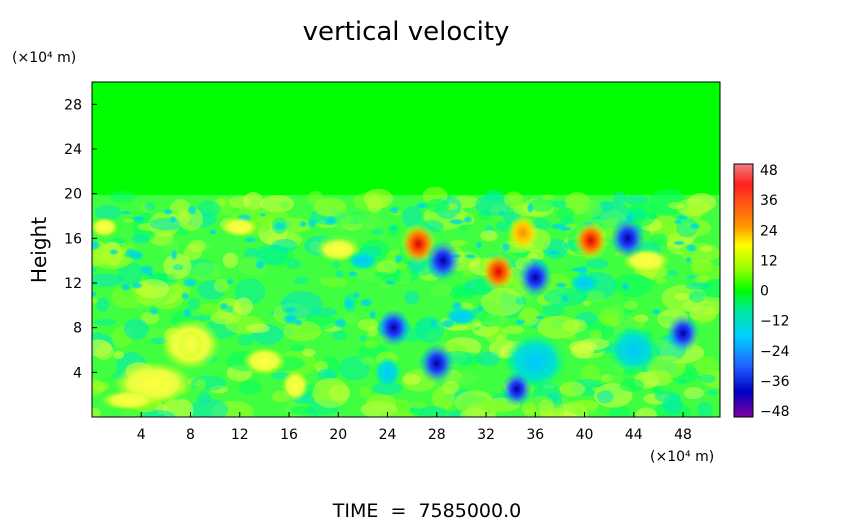 The image size is (854, 519). Describe the element at coordinates (775, 291) in the screenshot. I see `colorbar-labels: 48 36 24 12 0 −12 −24 −36 −48` at that location.